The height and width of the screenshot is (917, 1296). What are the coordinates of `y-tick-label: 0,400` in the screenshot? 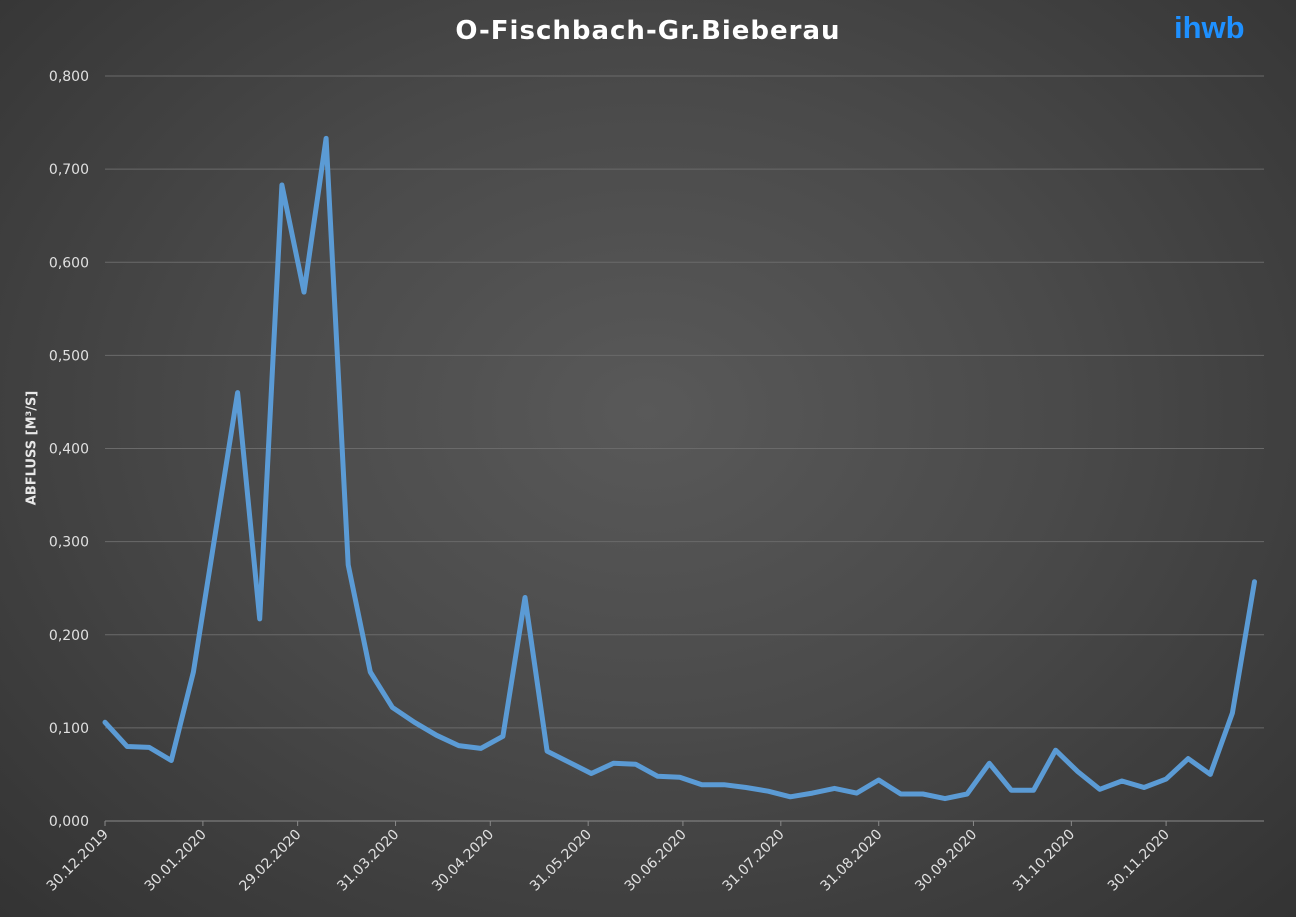 It's located at (69, 450).